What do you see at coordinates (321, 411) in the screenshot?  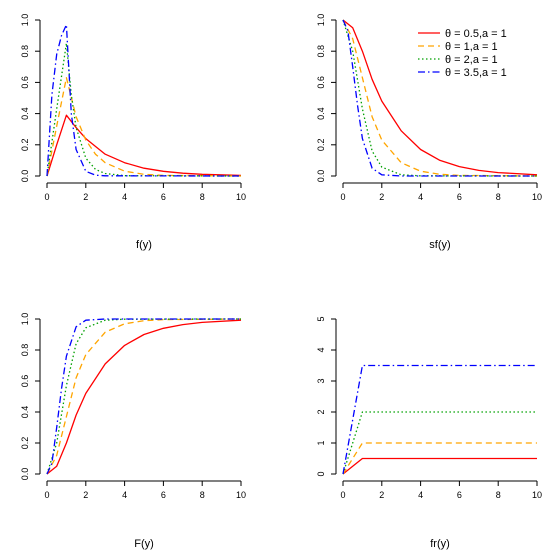 I see `y-tick-label: 2` at bounding box center [321, 411].